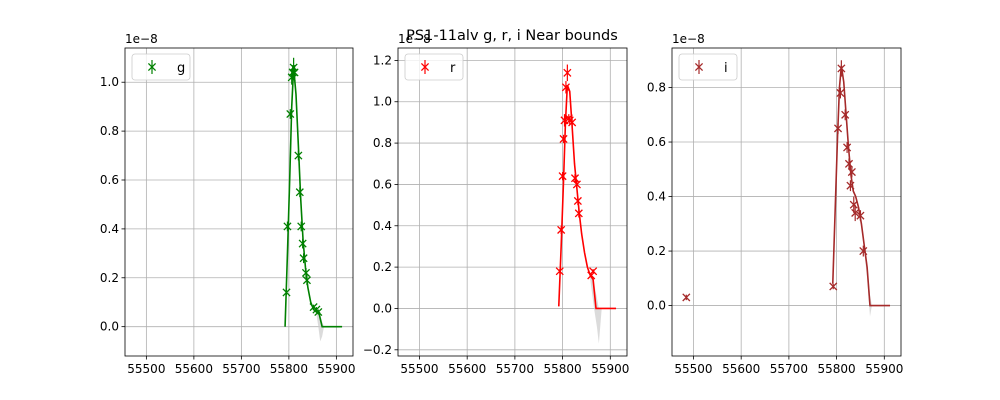 Image resolution: width=1000 pixels, height=400 pixels. I want to click on legend-g: g, so click(161, 67).